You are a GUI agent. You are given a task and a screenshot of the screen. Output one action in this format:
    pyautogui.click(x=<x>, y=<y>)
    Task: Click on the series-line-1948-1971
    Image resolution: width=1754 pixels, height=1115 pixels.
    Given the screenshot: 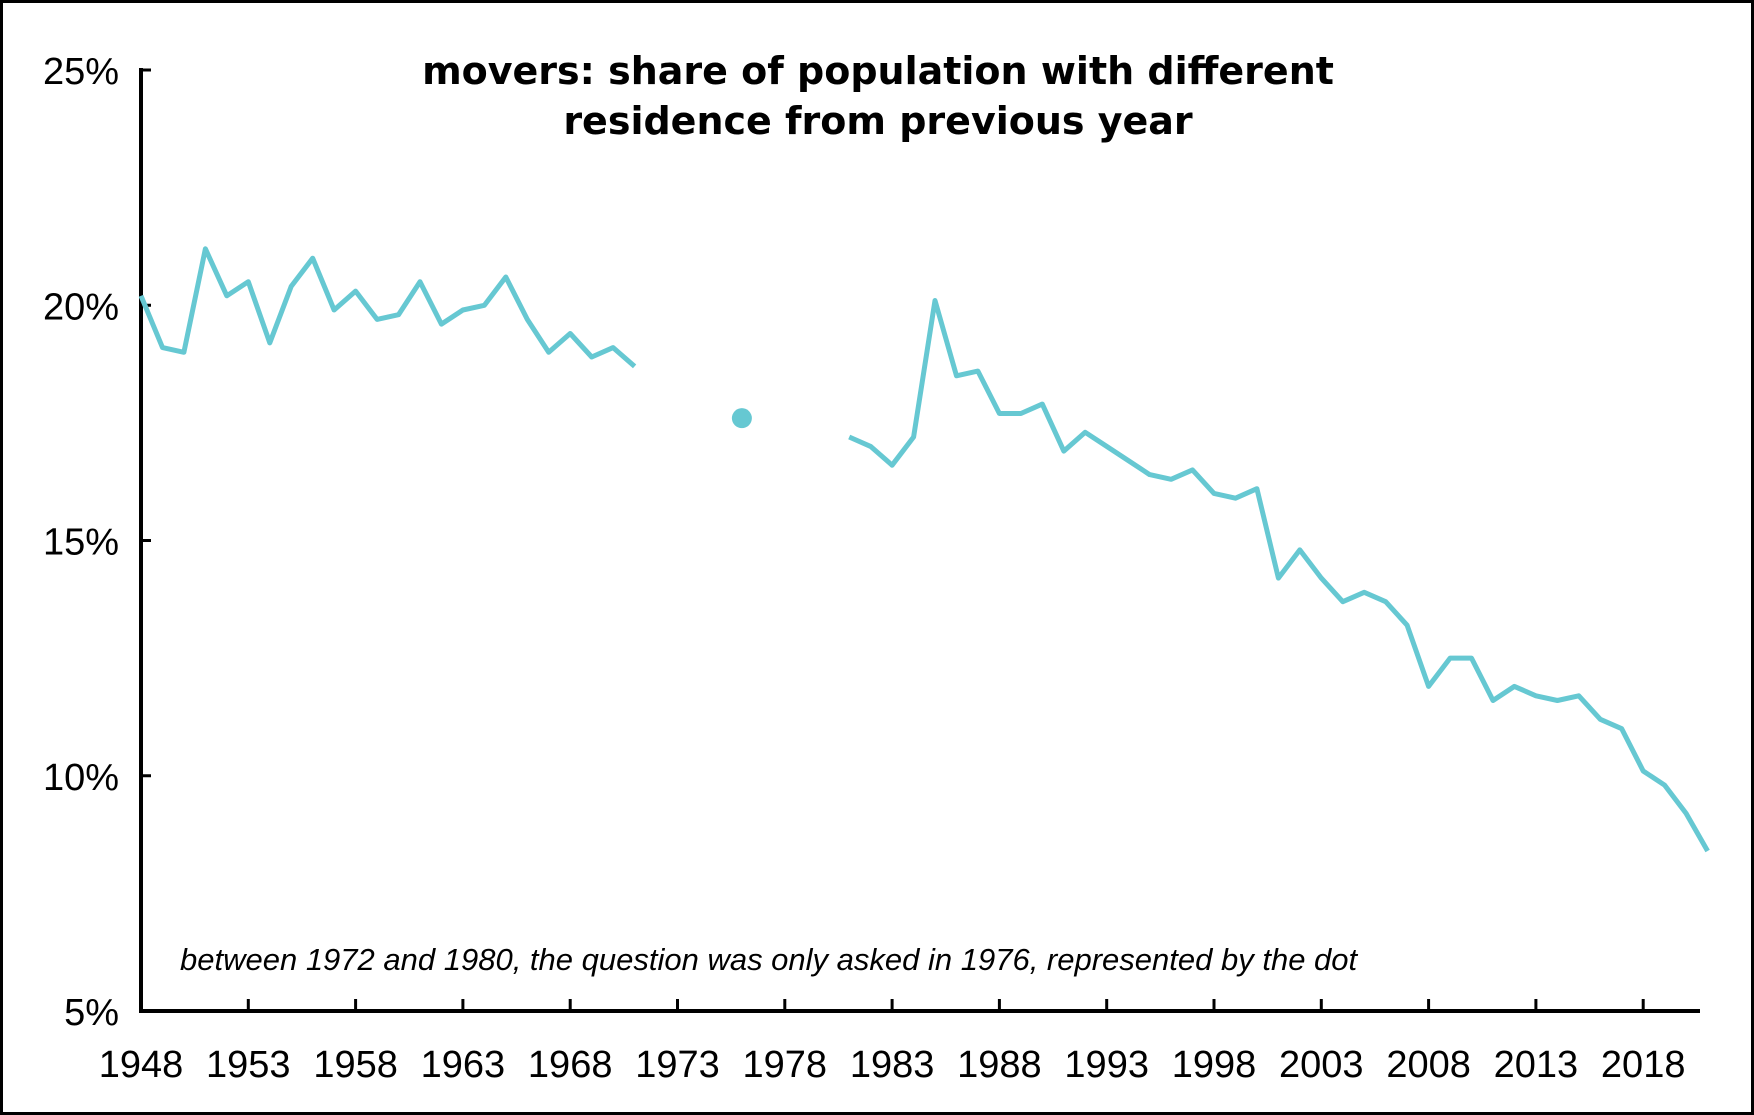 What is the action you would take?
    pyautogui.click(x=387, y=307)
    